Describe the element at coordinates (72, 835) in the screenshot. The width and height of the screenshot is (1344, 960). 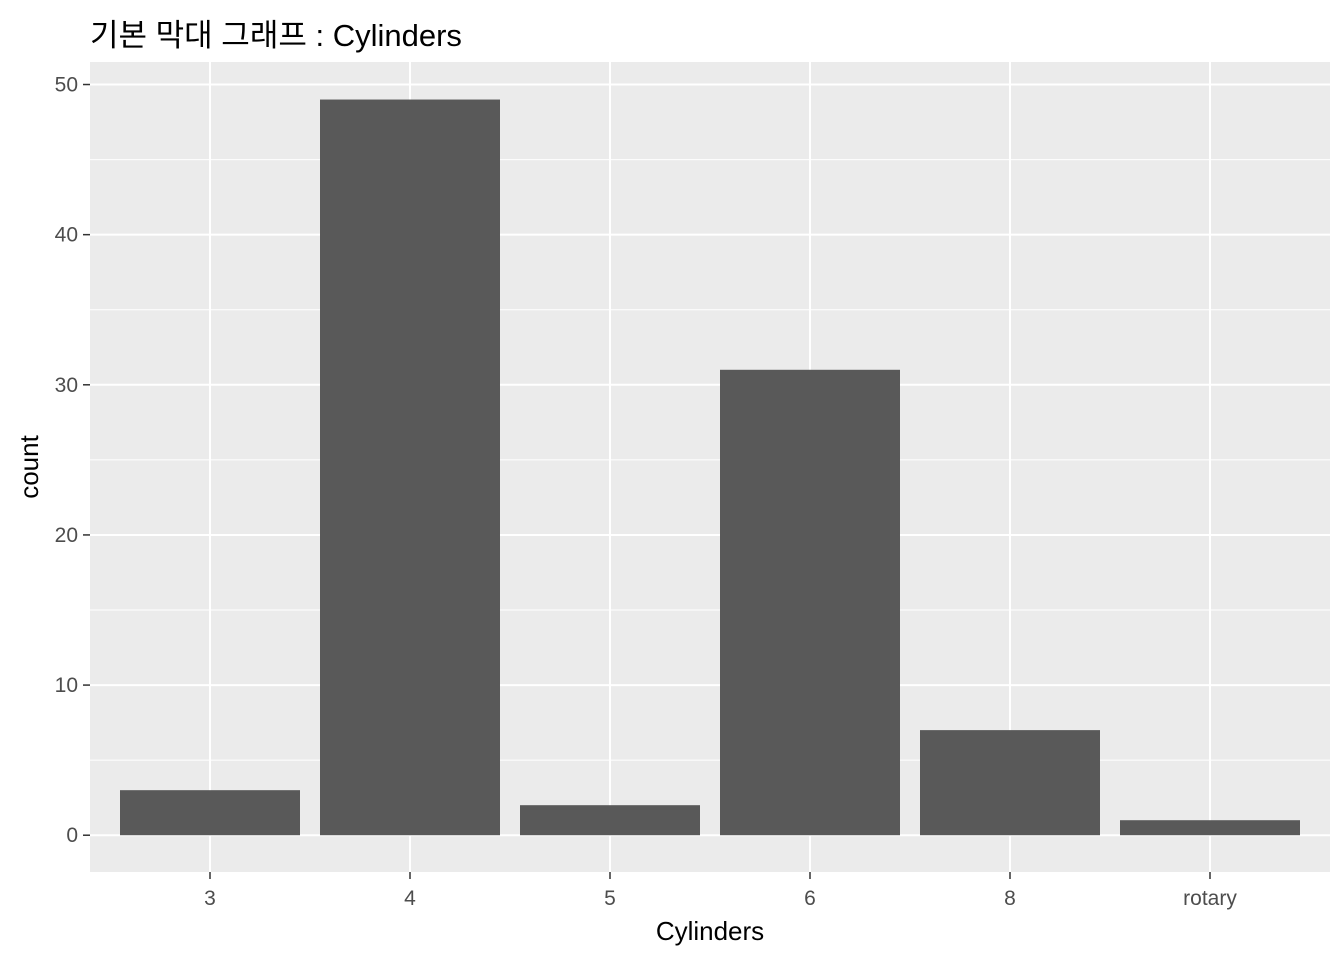
I see `y-tick-label: 0` at that location.